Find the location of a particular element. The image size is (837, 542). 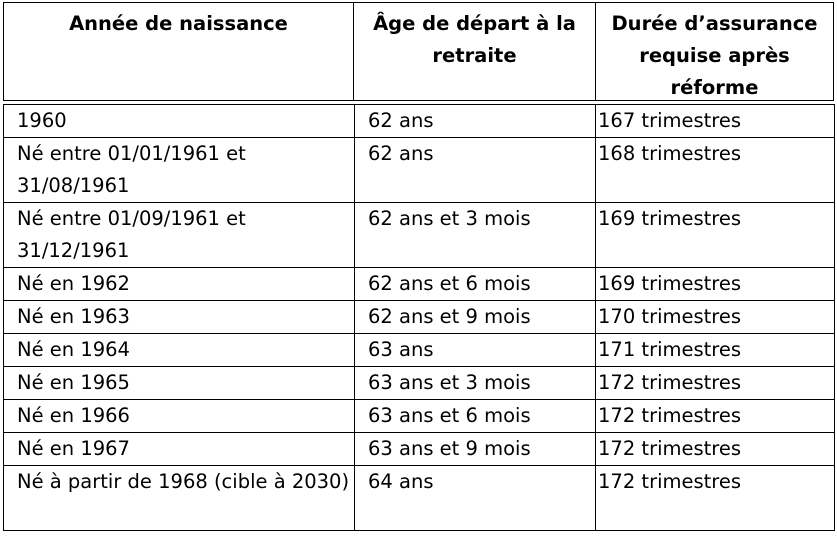

age-cell: 64 ans is located at coordinates (475, 498).